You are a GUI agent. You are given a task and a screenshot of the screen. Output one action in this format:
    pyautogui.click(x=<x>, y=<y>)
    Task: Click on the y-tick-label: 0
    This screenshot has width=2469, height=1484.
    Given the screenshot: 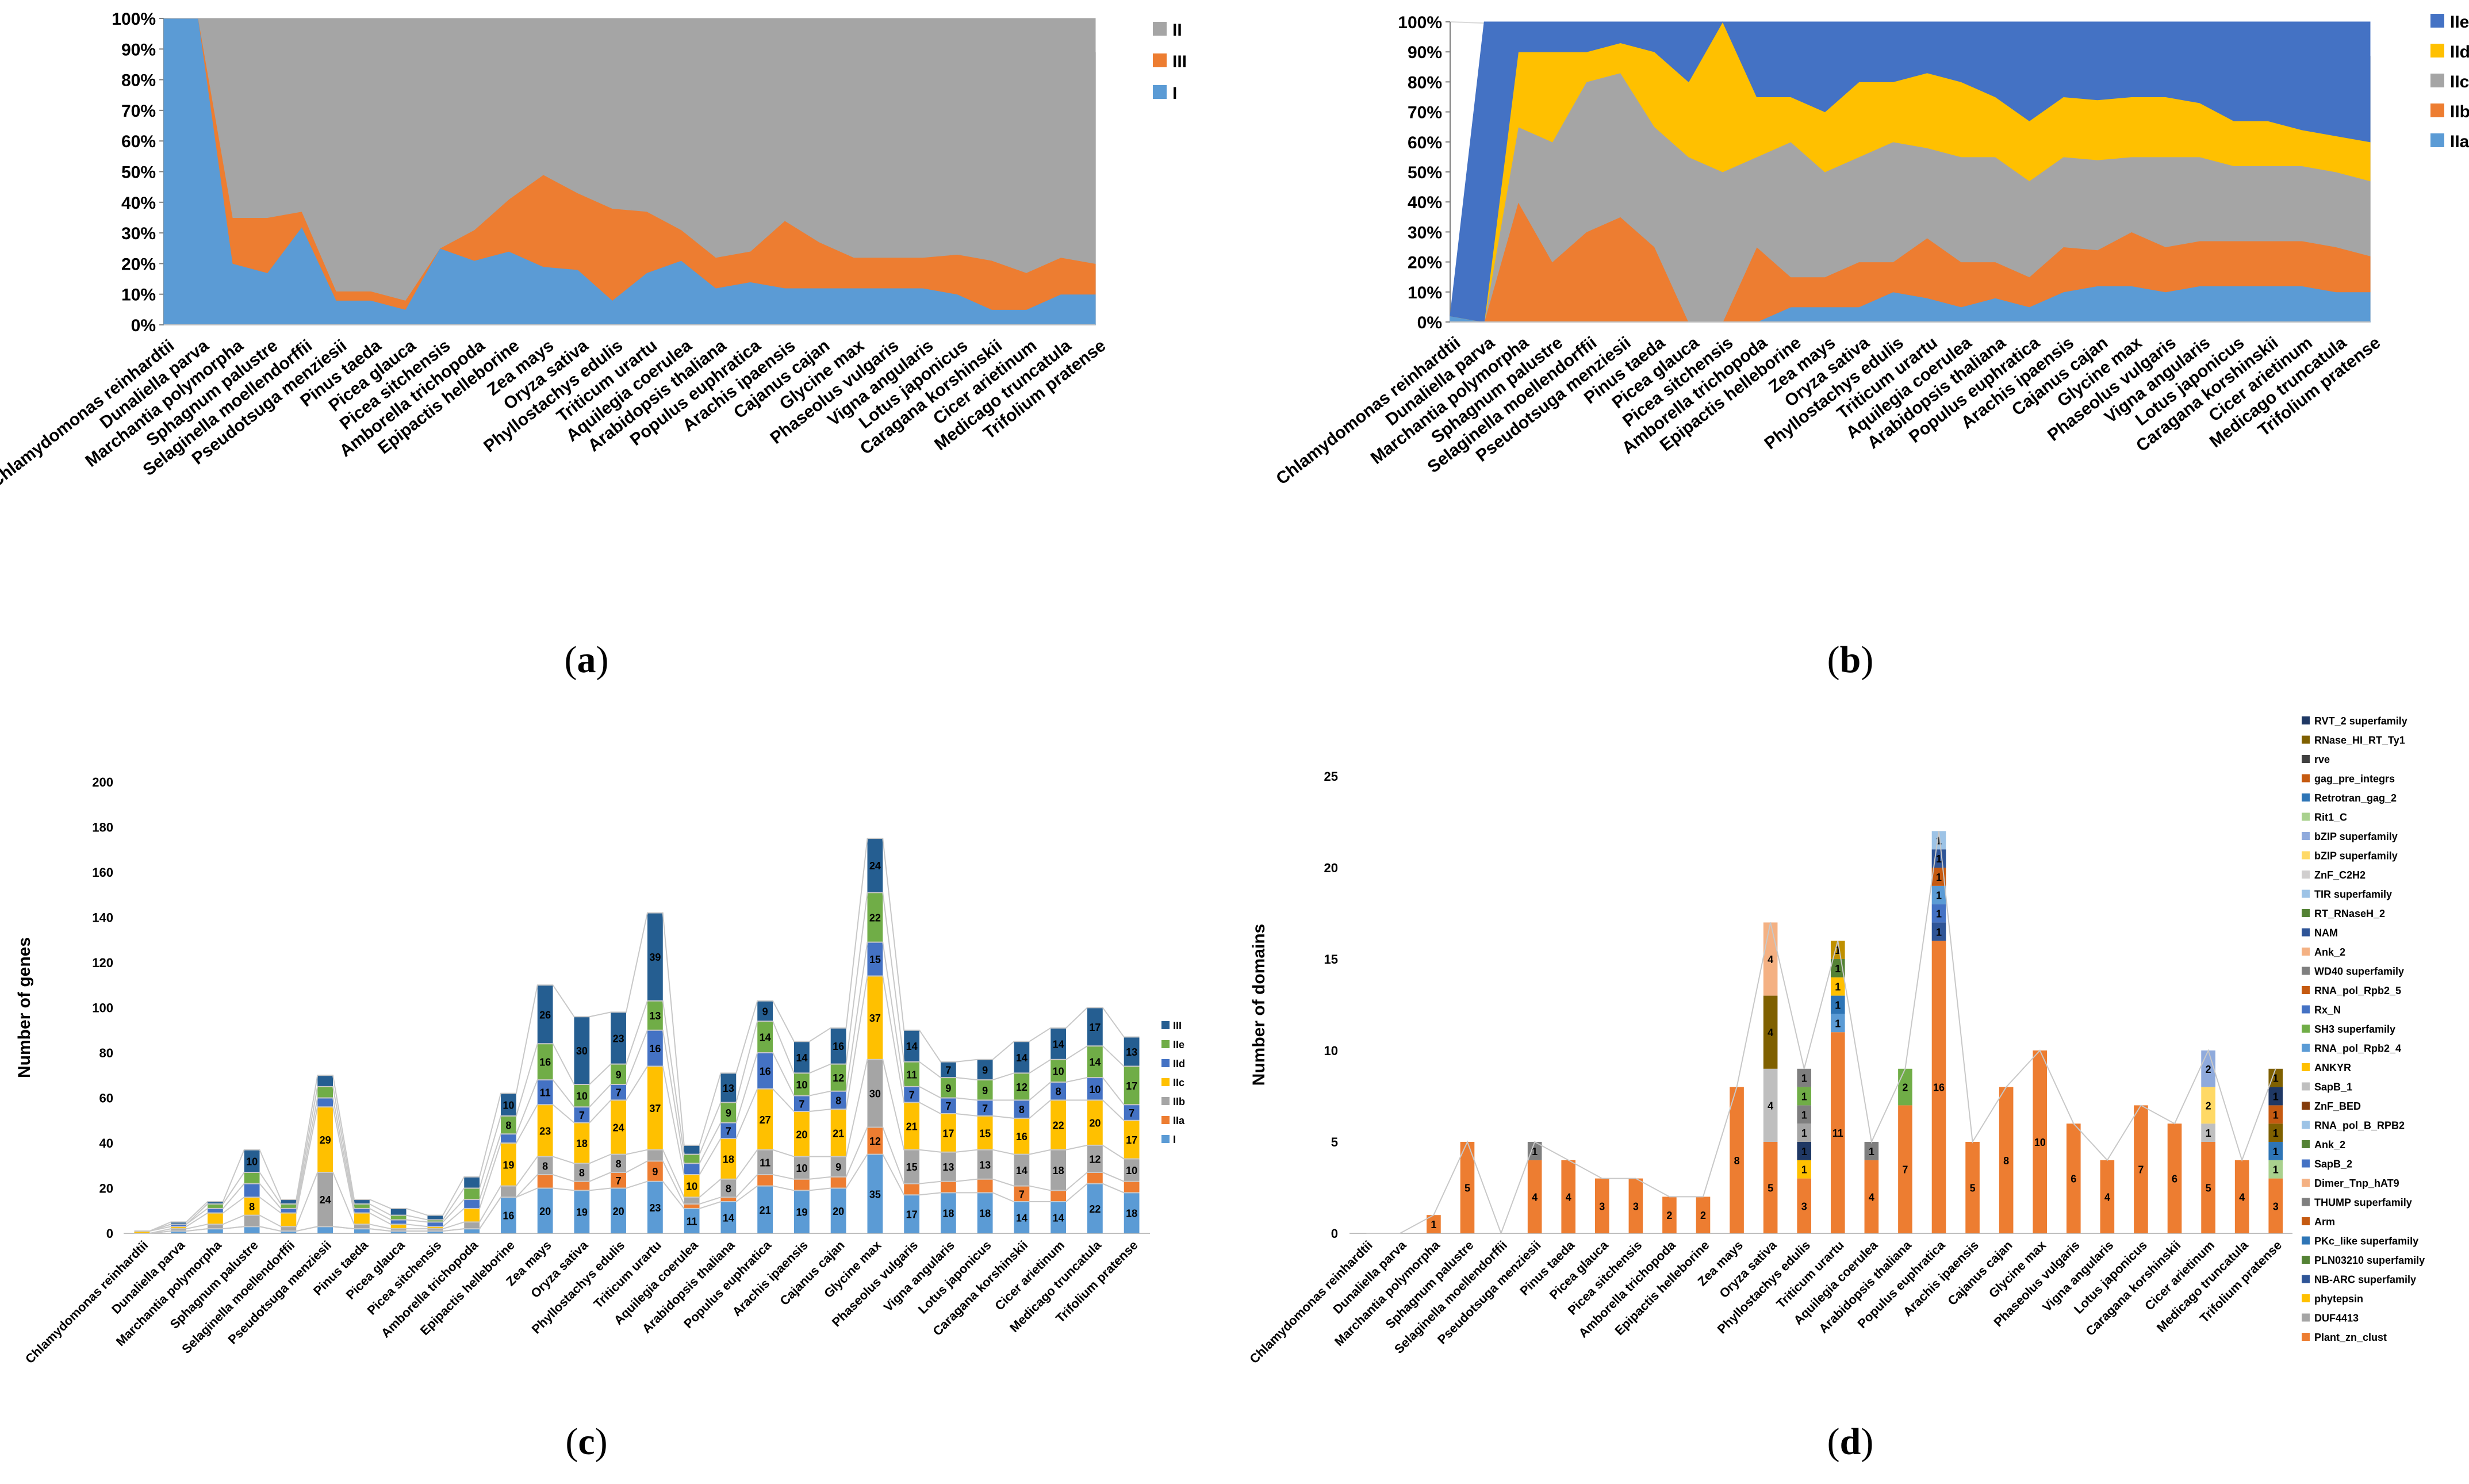 What is the action you would take?
    pyautogui.click(x=110, y=1233)
    